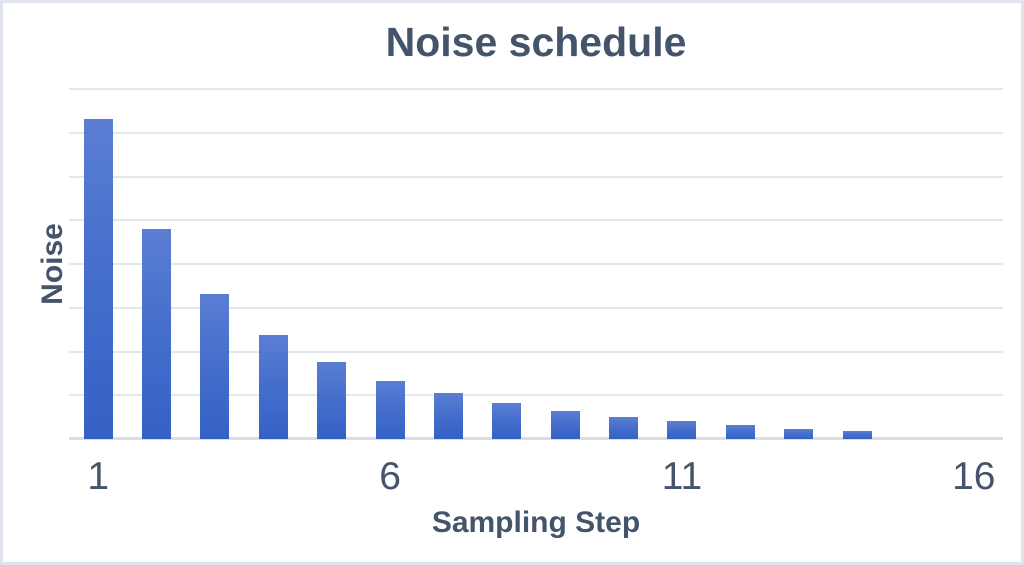 This screenshot has width=1024, height=565. Describe the element at coordinates (682, 476) in the screenshot. I see `x-tick-label-11: 11` at that location.